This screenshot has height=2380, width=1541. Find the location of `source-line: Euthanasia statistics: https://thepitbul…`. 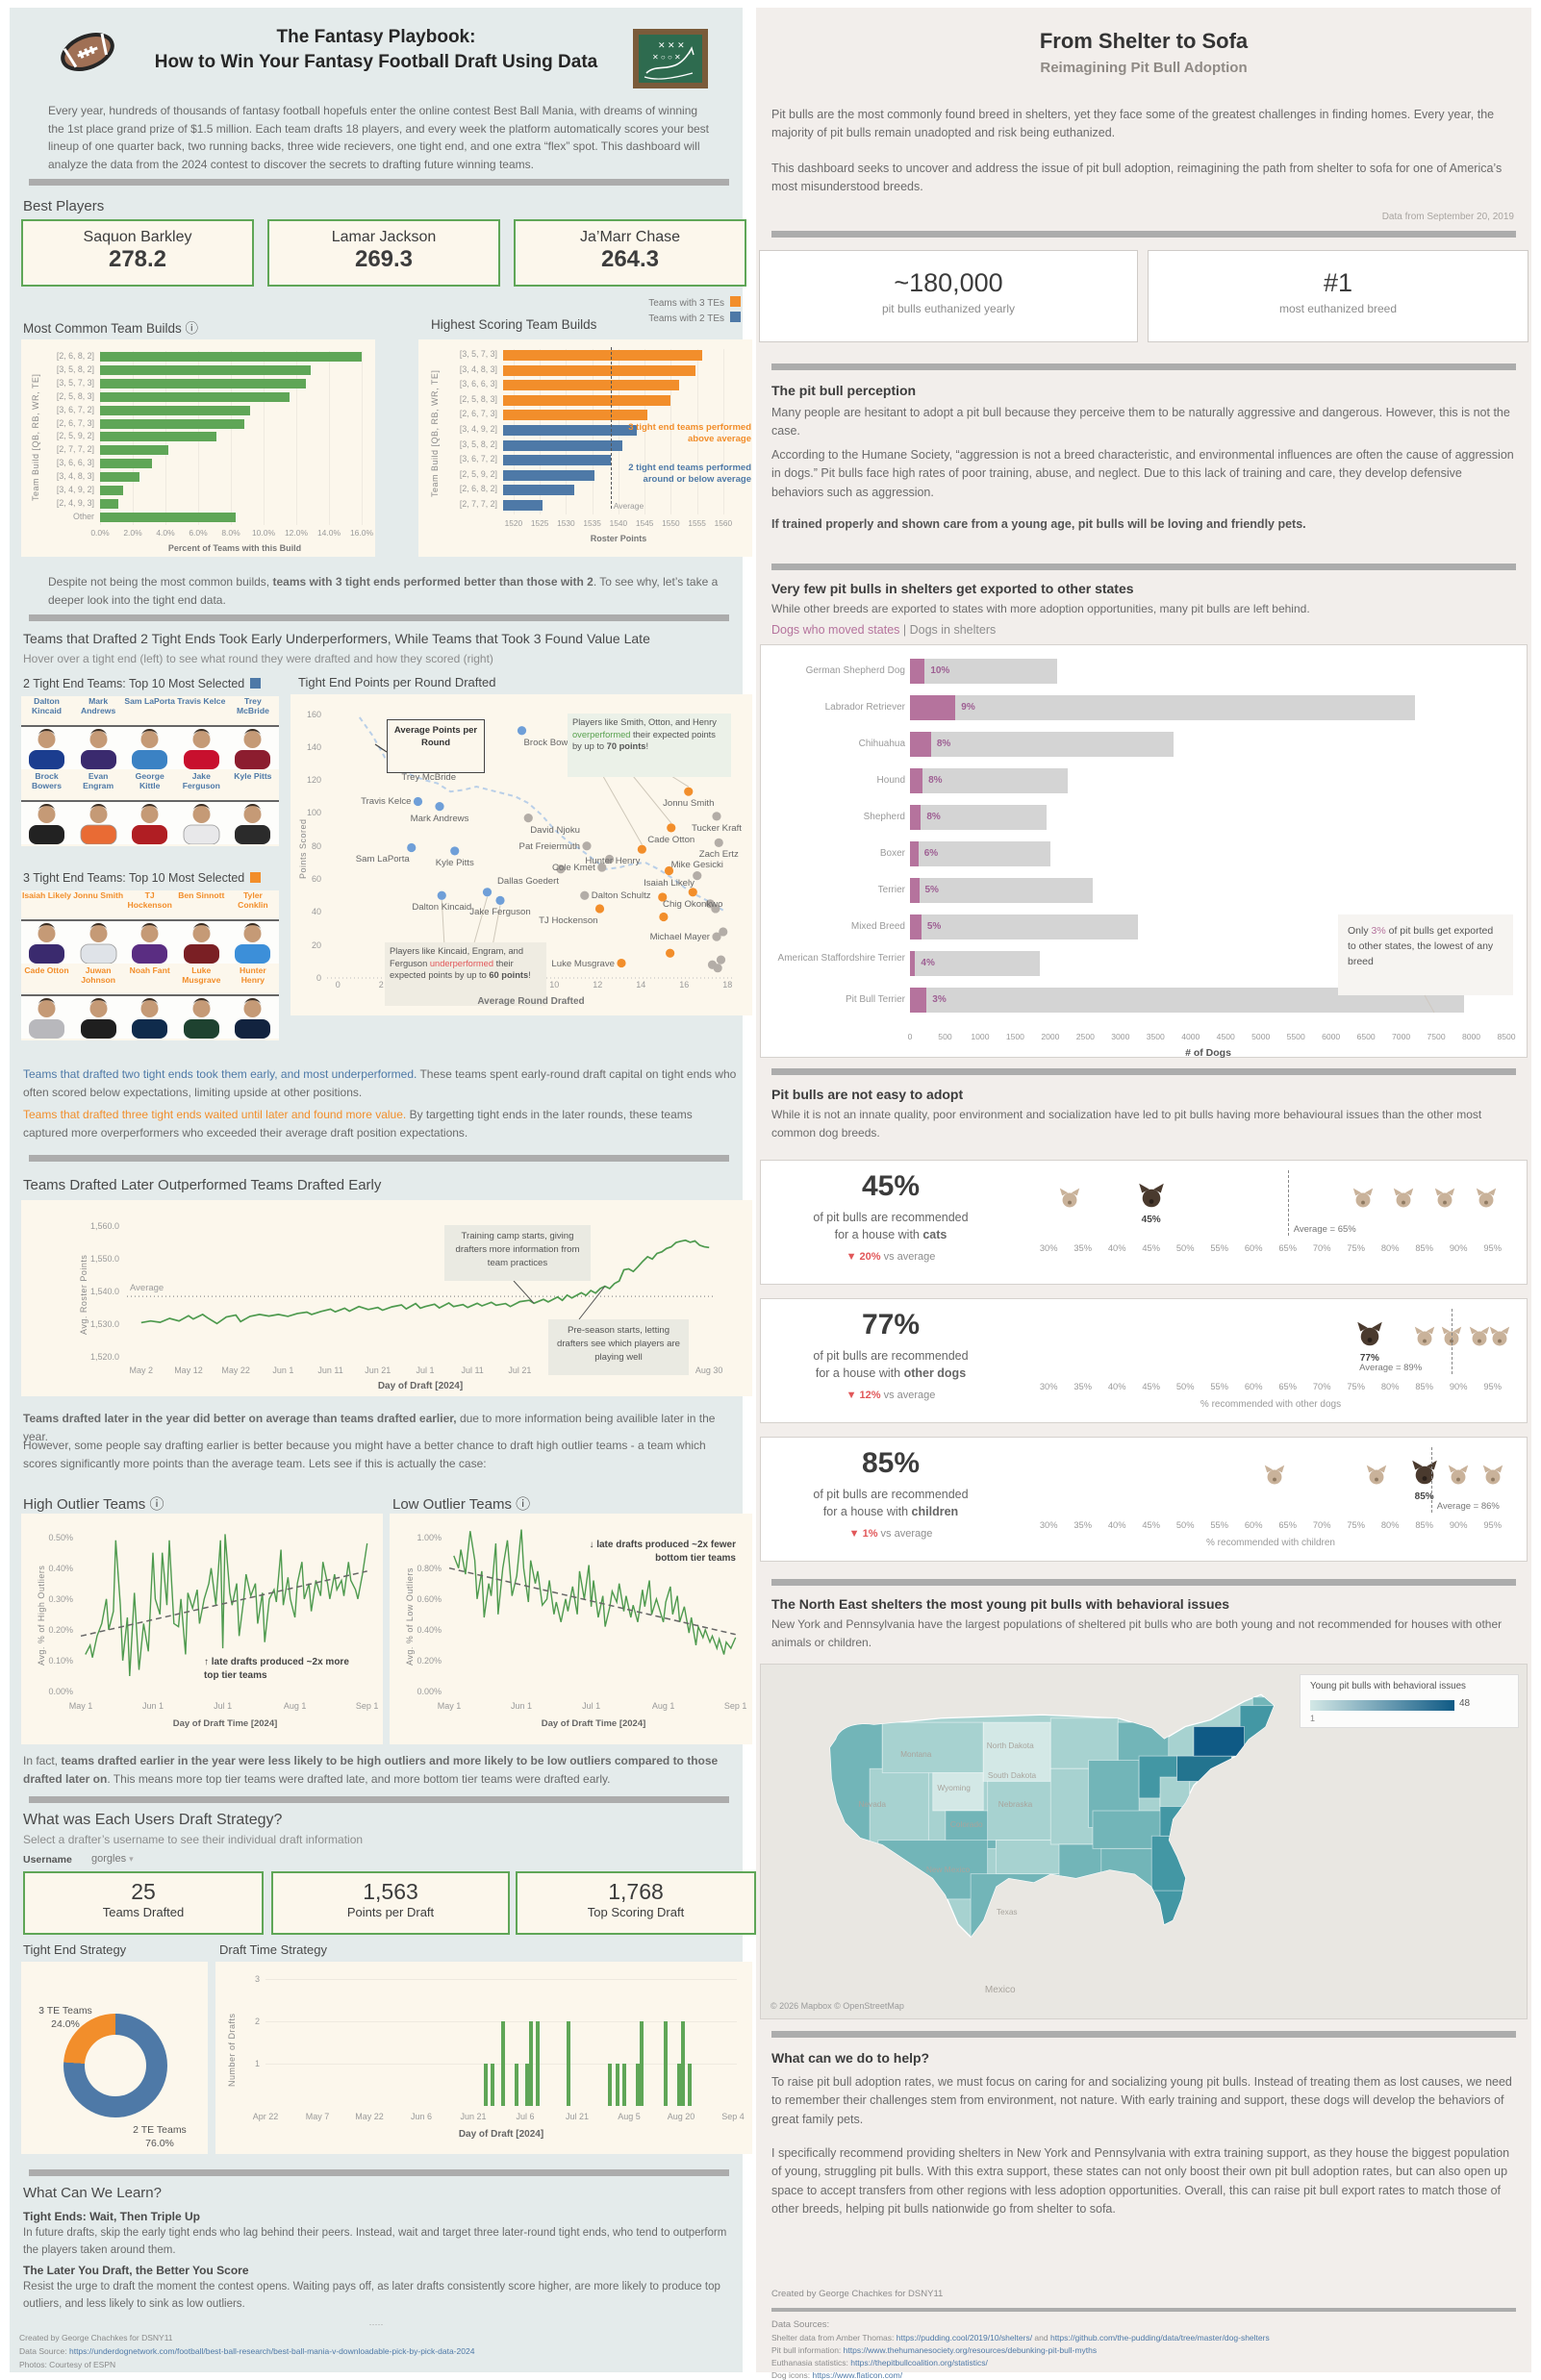

source-line: Euthanasia statistics: https://thepitbul… is located at coordinates (879, 2362).